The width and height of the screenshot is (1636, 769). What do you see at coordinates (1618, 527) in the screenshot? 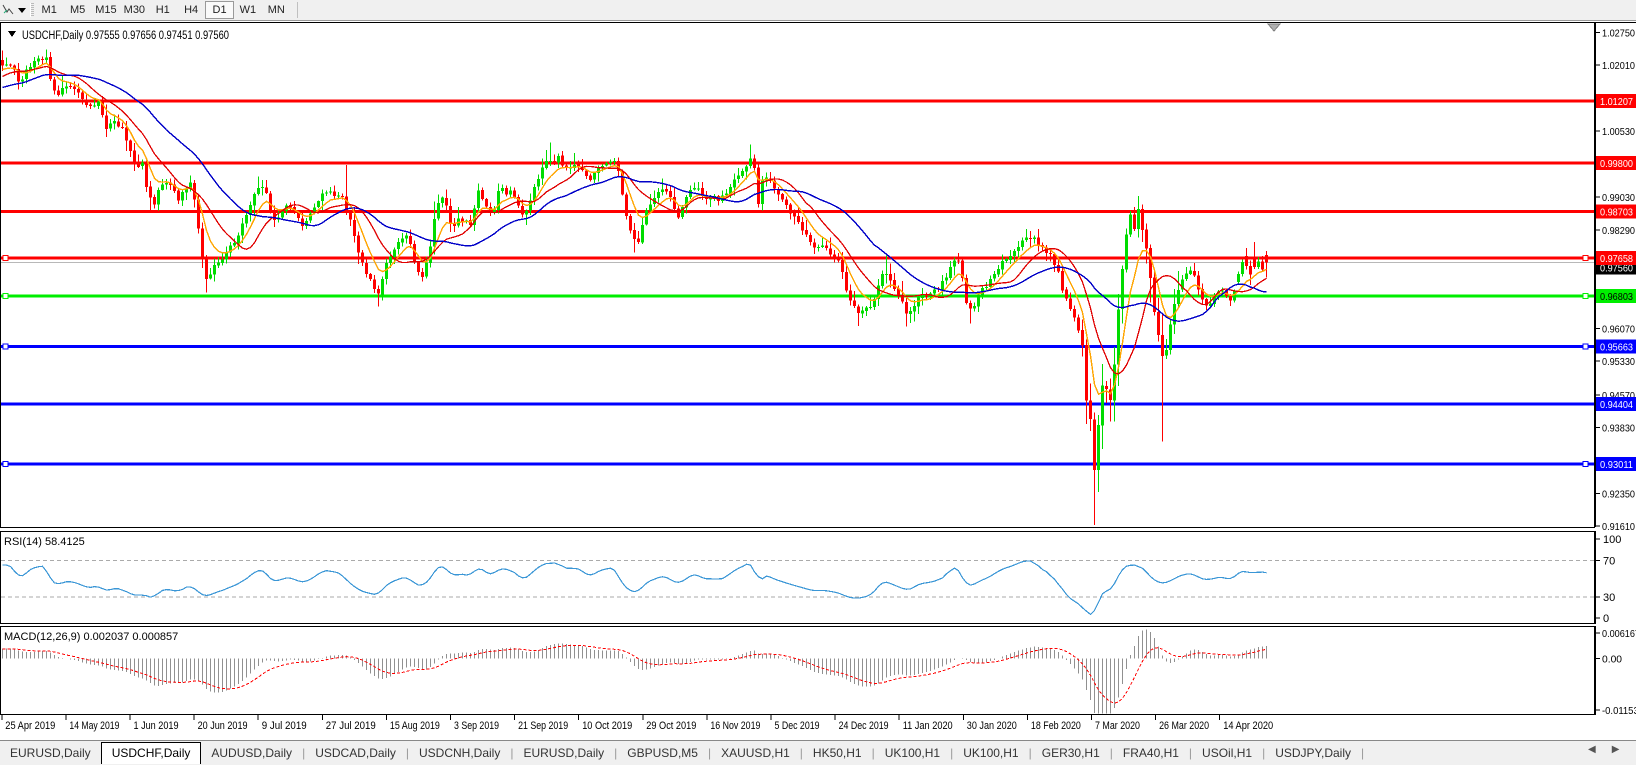
I see `svg-text: 0.91610` at bounding box center [1618, 527].